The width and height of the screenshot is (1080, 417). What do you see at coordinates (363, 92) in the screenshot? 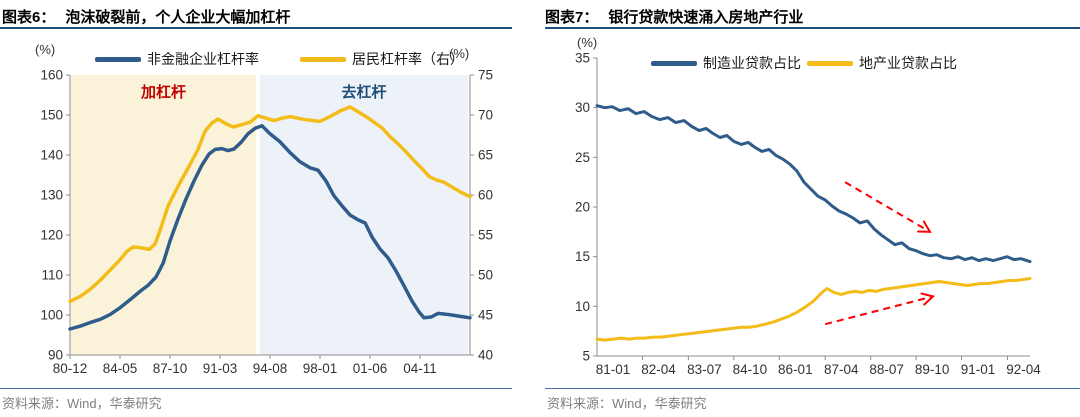
I see `phase-label: 去杠杆` at bounding box center [363, 92].